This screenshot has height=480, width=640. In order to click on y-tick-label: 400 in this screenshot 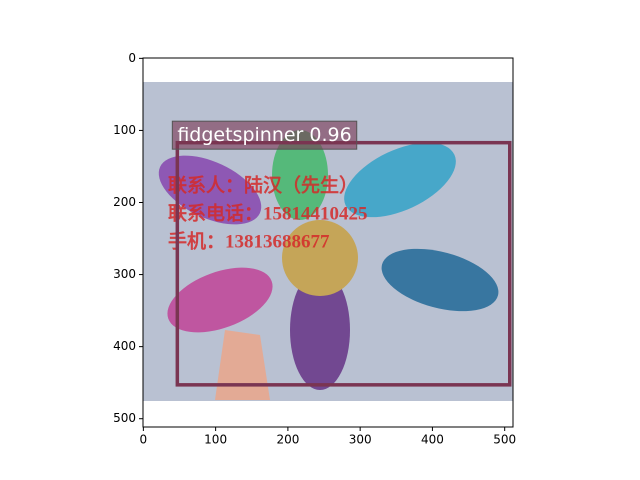, I will do `click(124, 346)`.